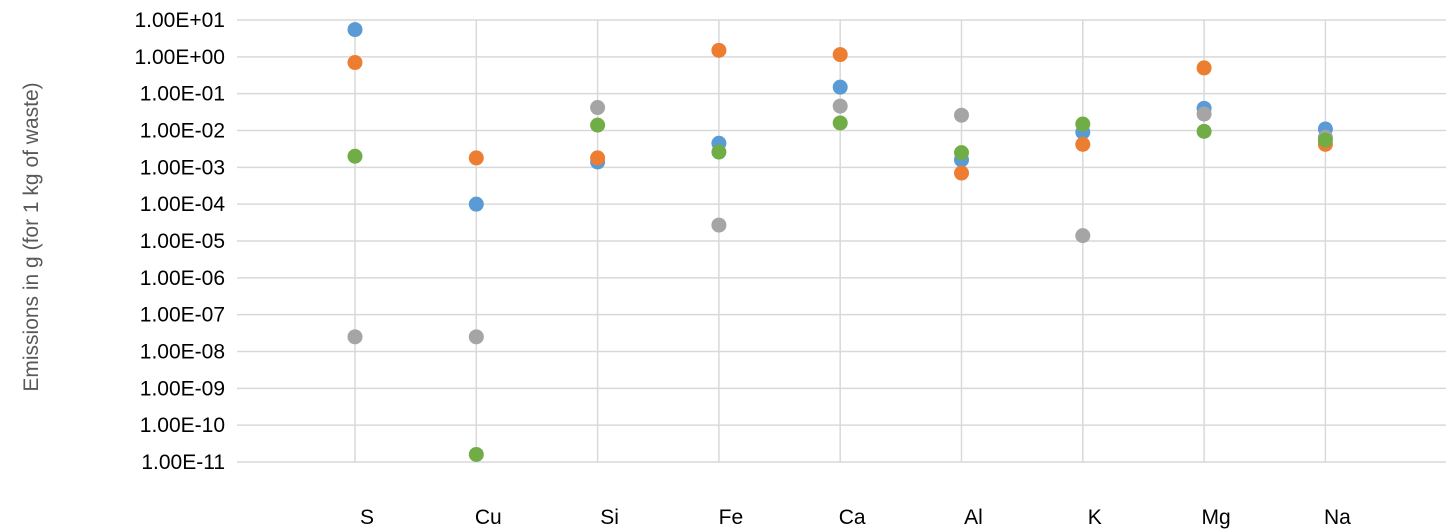 This screenshot has height=531, width=1448. Describe the element at coordinates (182, 352) in the screenshot. I see `y-tick-label: 1.00E-08` at that location.